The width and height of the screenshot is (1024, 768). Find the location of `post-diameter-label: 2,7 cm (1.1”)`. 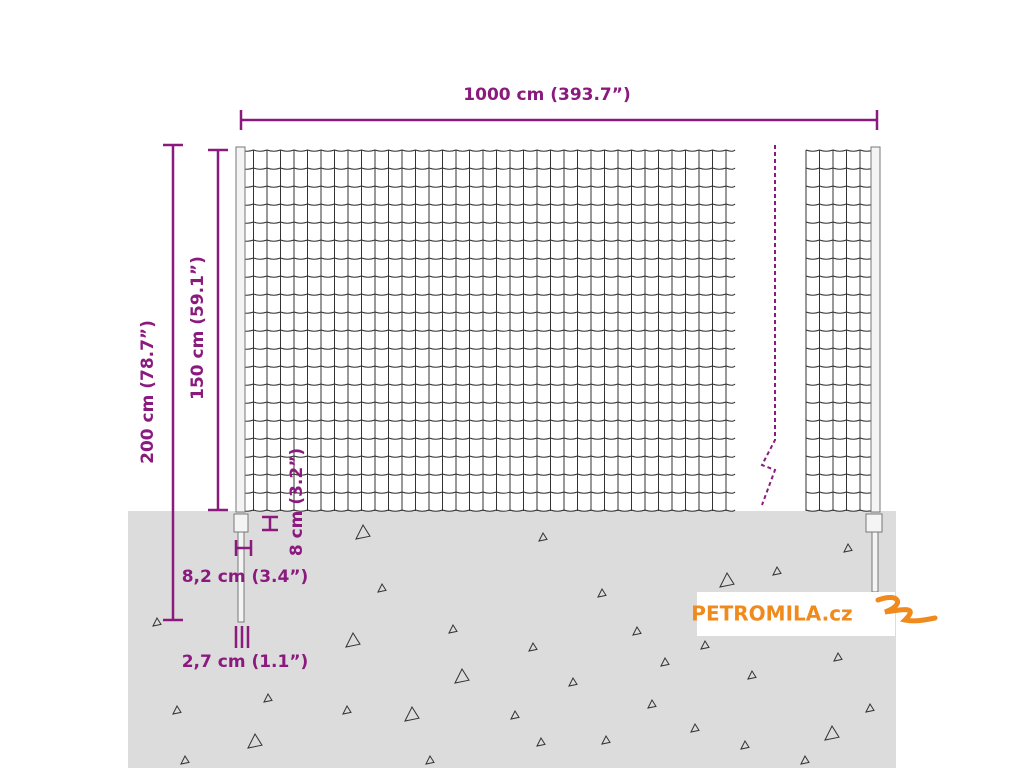

post-diameter-label: 2,7 cm (1.1”) is located at coordinates (245, 662).